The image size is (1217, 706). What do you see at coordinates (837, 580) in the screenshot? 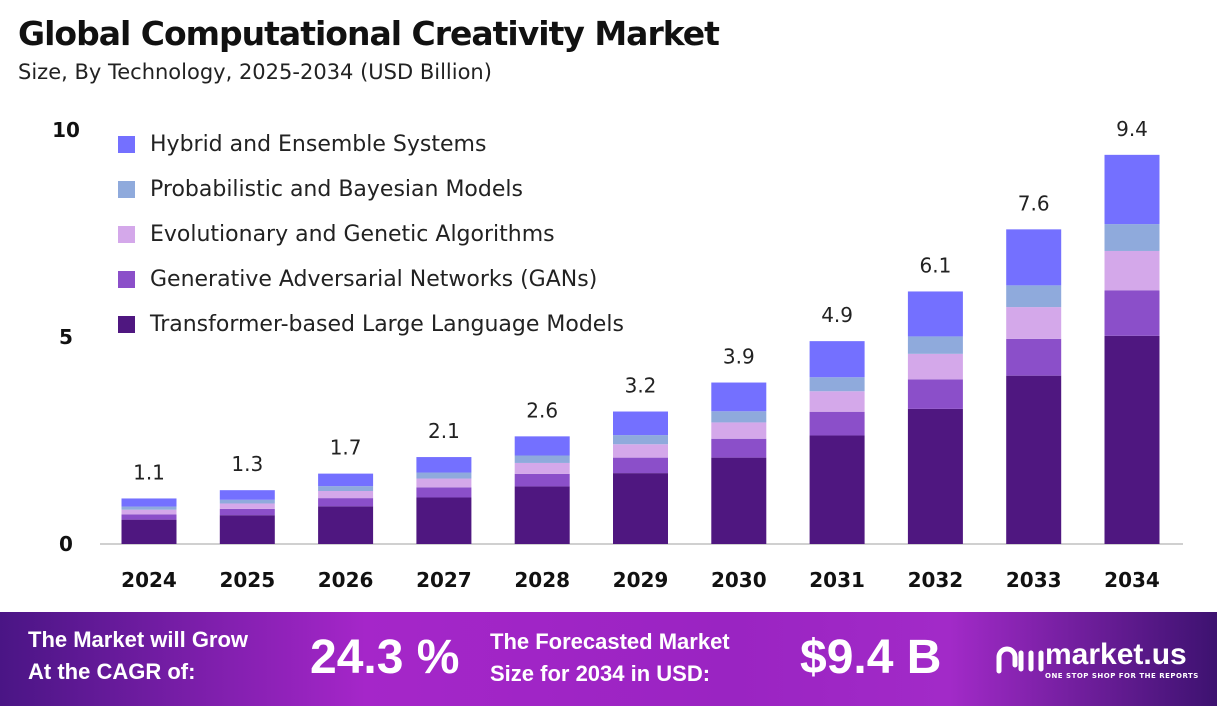
I see `x-tick-label: 2031` at bounding box center [837, 580].